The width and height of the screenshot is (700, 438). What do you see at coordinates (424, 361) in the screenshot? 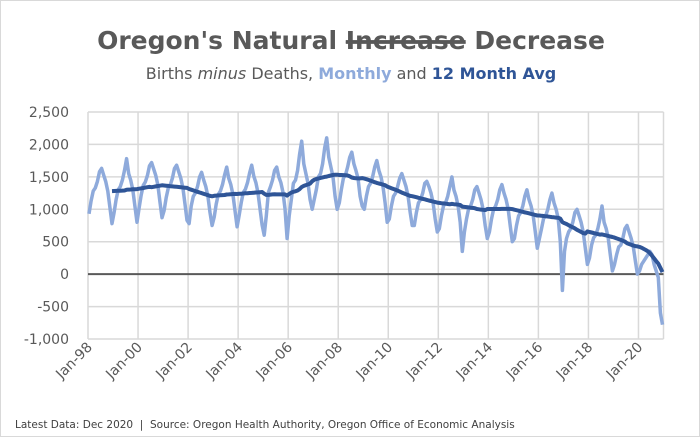
I see `x-tick-label: Jan-12` at bounding box center [424, 361].